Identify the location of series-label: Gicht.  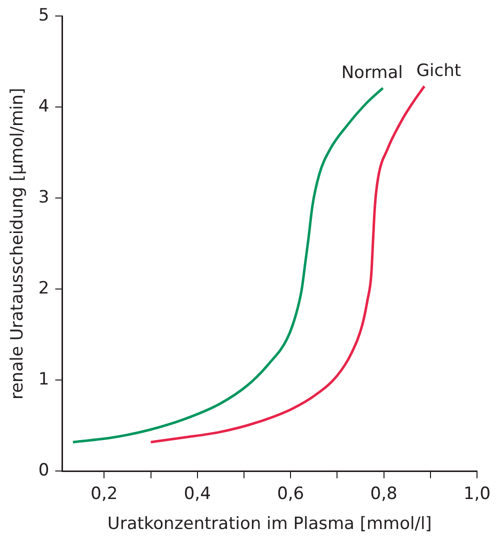
(439, 71).